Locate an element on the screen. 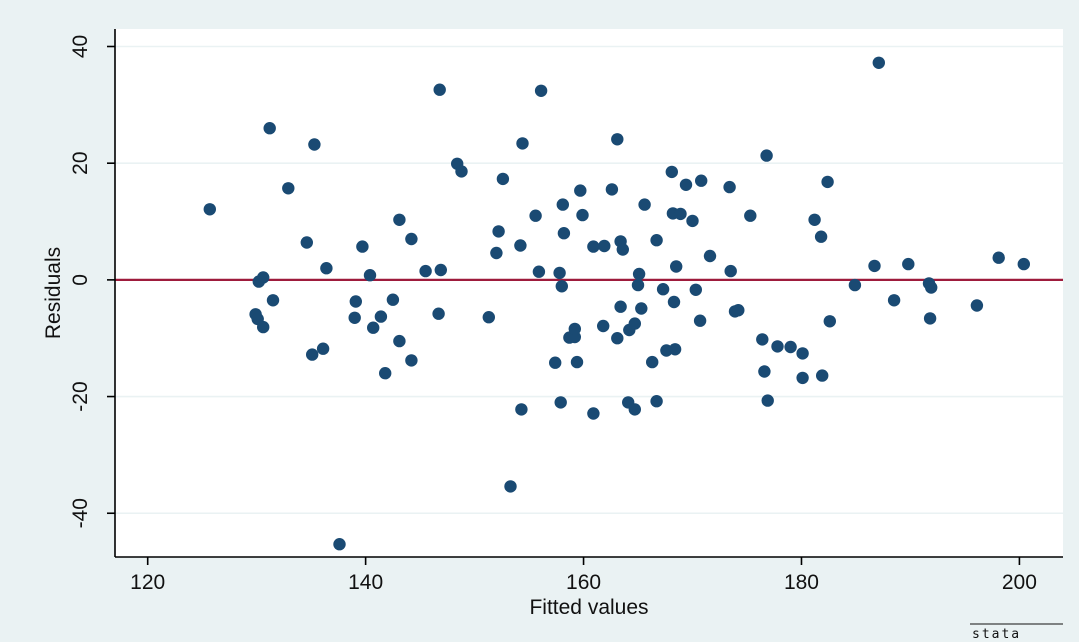 This screenshot has height=642, width=1079. y-axis-title: Residuals is located at coordinates (53, 293).